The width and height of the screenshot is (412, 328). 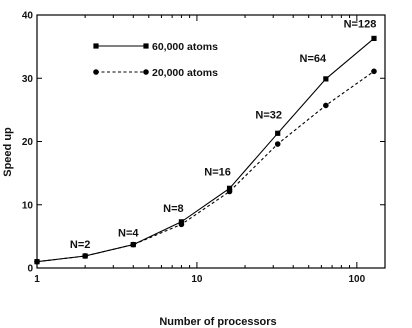 I want to click on annotation-label: N=8, so click(x=173, y=209).